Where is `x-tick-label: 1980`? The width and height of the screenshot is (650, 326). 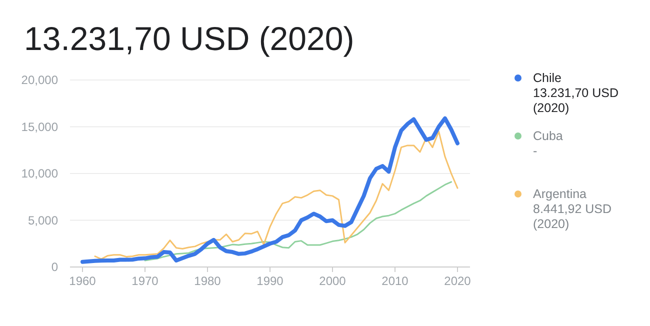
x-tick-label: 1980 is located at coordinates (208, 281).